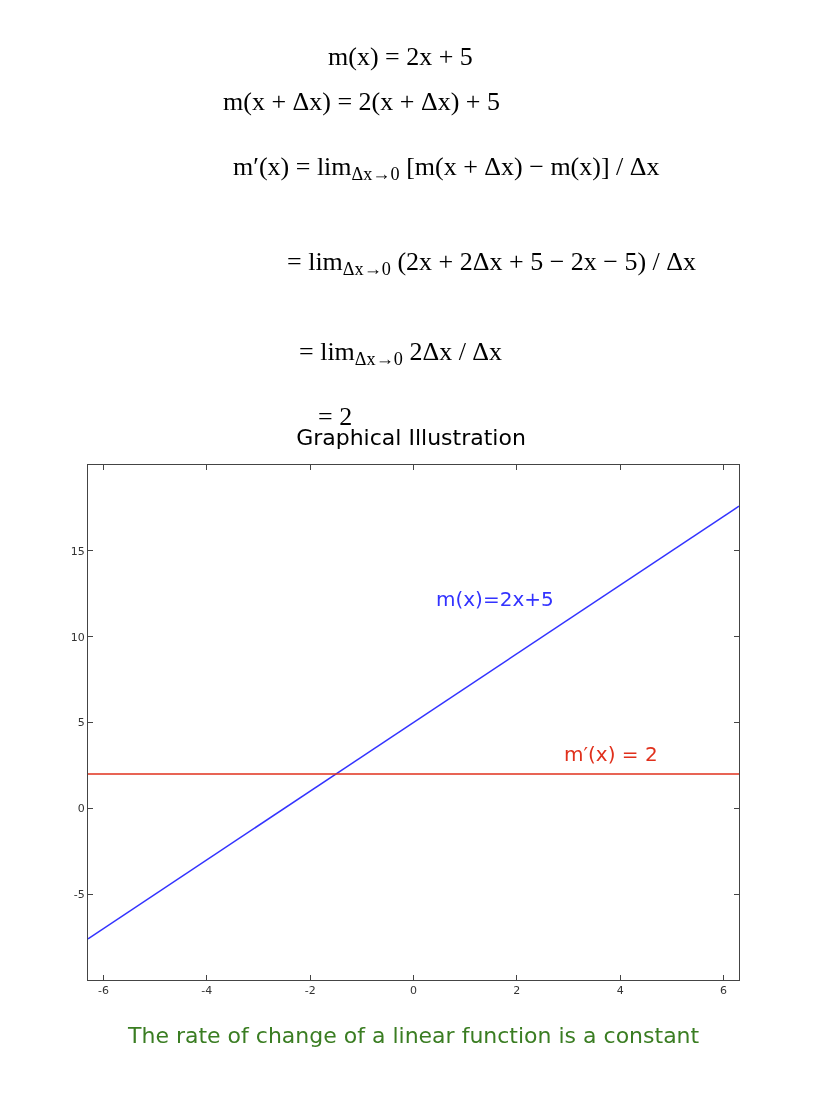 This screenshot has height=1098, width=822. What do you see at coordinates (411, 437) in the screenshot?
I see `chart-title: Graphical Illustration` at bounding box center [411, 437].